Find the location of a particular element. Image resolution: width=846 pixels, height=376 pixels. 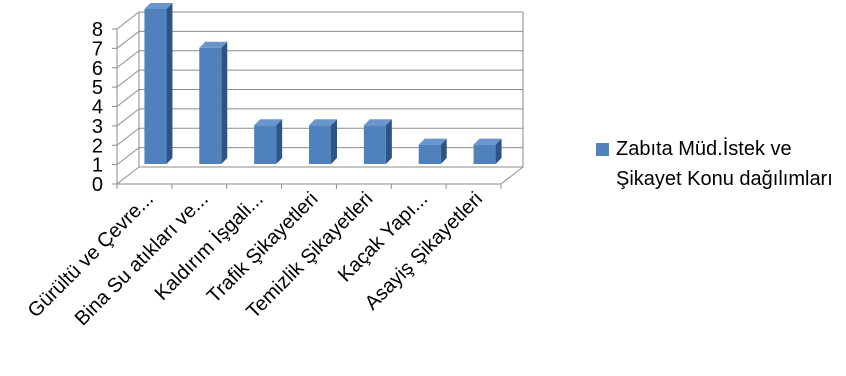

y-tick-label: 8 is located at coordinates (97, 30).